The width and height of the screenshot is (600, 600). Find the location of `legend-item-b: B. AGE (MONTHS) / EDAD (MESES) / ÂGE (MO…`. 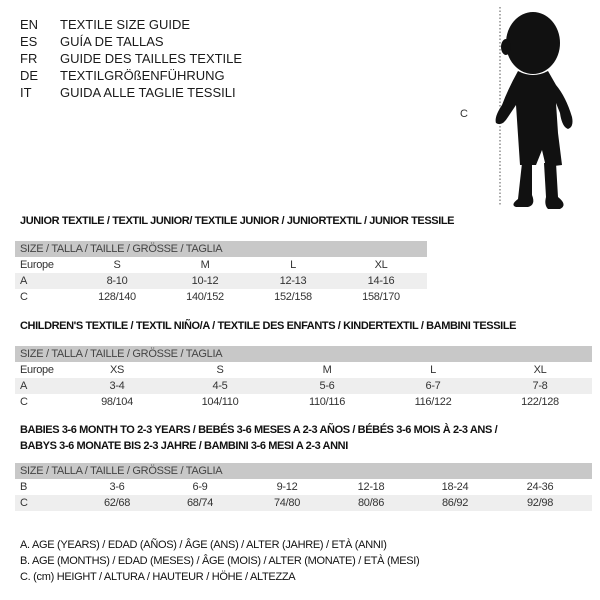

legend-item-b: B. AGE (MONTHS) / EDAD (MESES) / ÂGE (MO… is located at coordinates (220, 561).